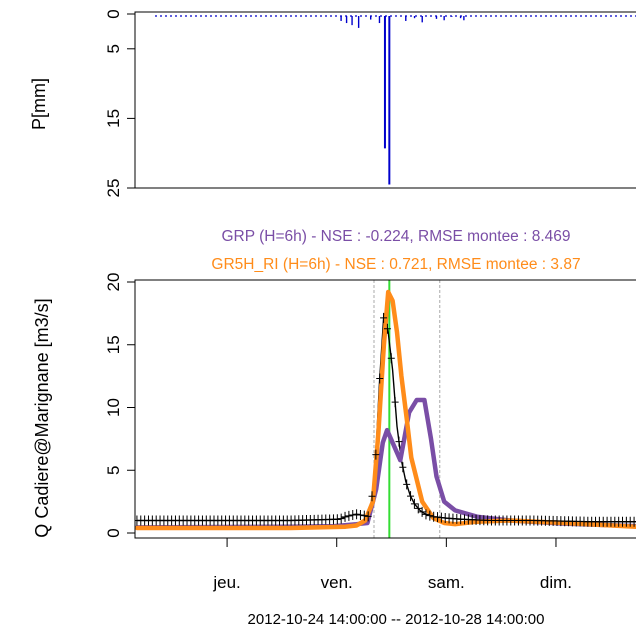  I want to click on discharge-y-axis-label: Q Cadiere@Marignane [m3/s], so click(42, 417).